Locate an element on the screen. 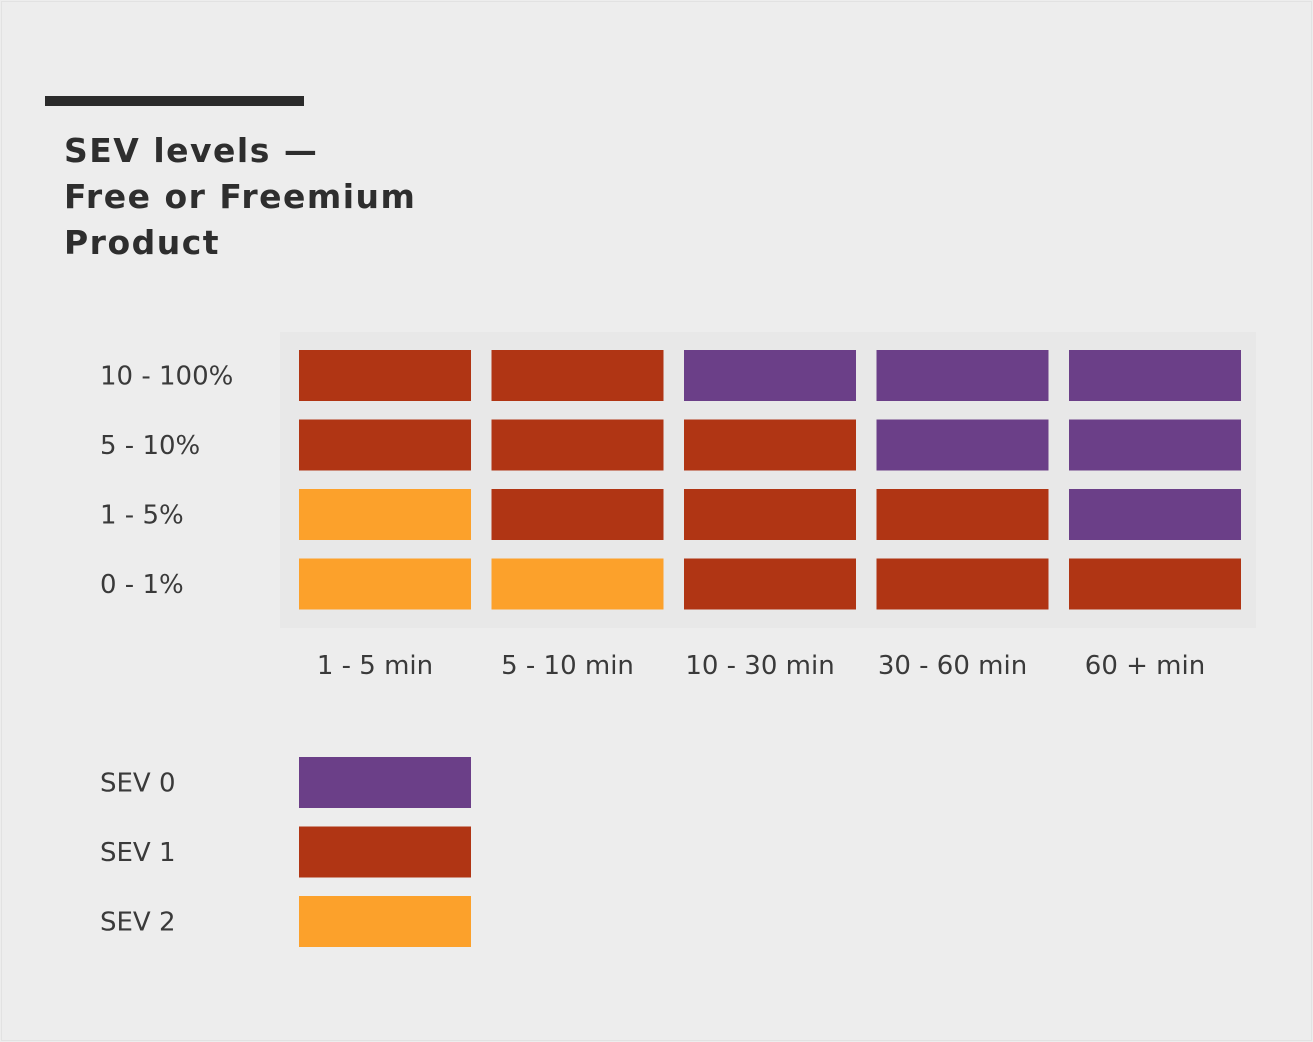 The height and width of the screenshot is (1042, 1313). row-label: 0 - 1% is located at coordinates (142, 585).